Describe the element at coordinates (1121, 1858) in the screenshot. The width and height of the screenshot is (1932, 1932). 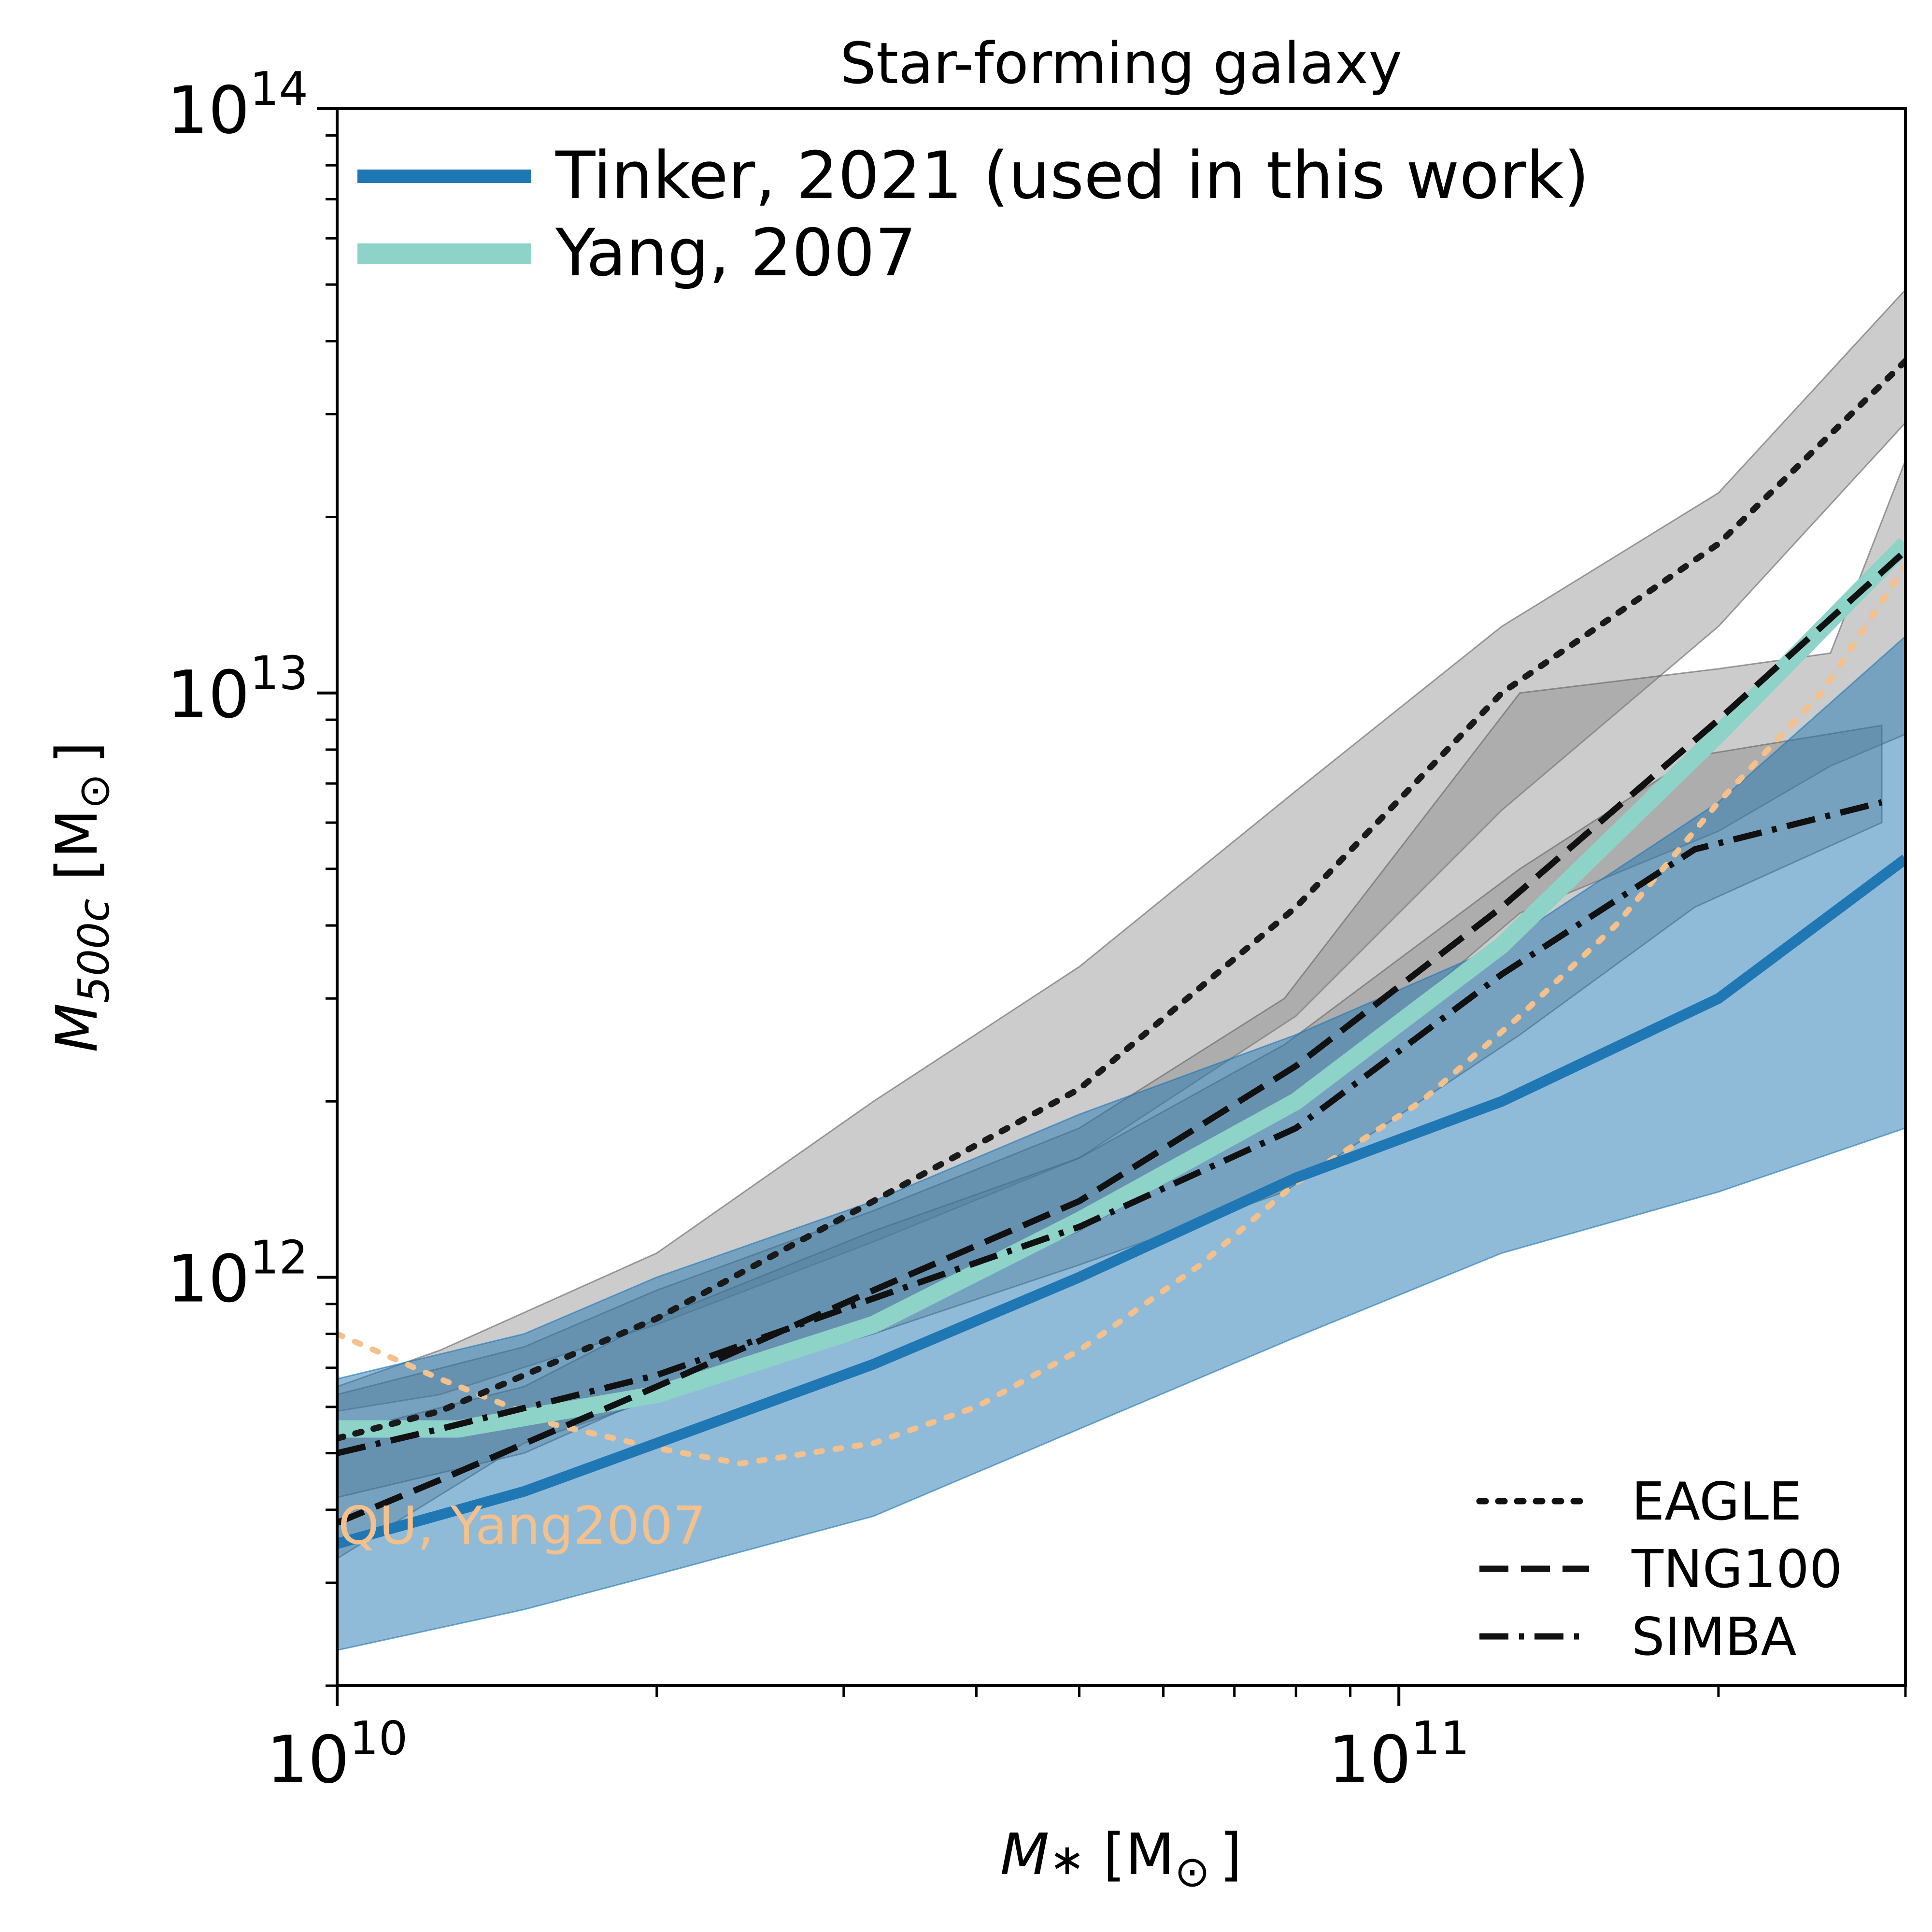
I see `x-axis-title: M∗ [M⊙]` at that location.